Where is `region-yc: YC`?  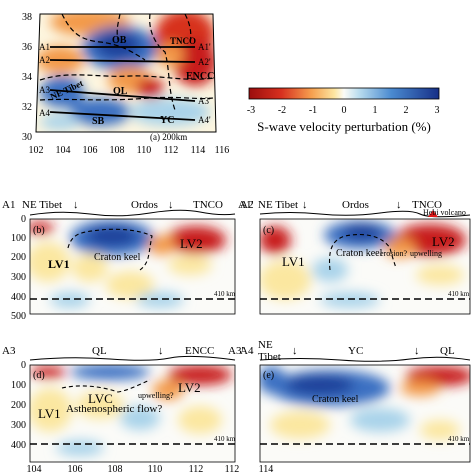
region-yc: YC is located at coordinates (167, 120).